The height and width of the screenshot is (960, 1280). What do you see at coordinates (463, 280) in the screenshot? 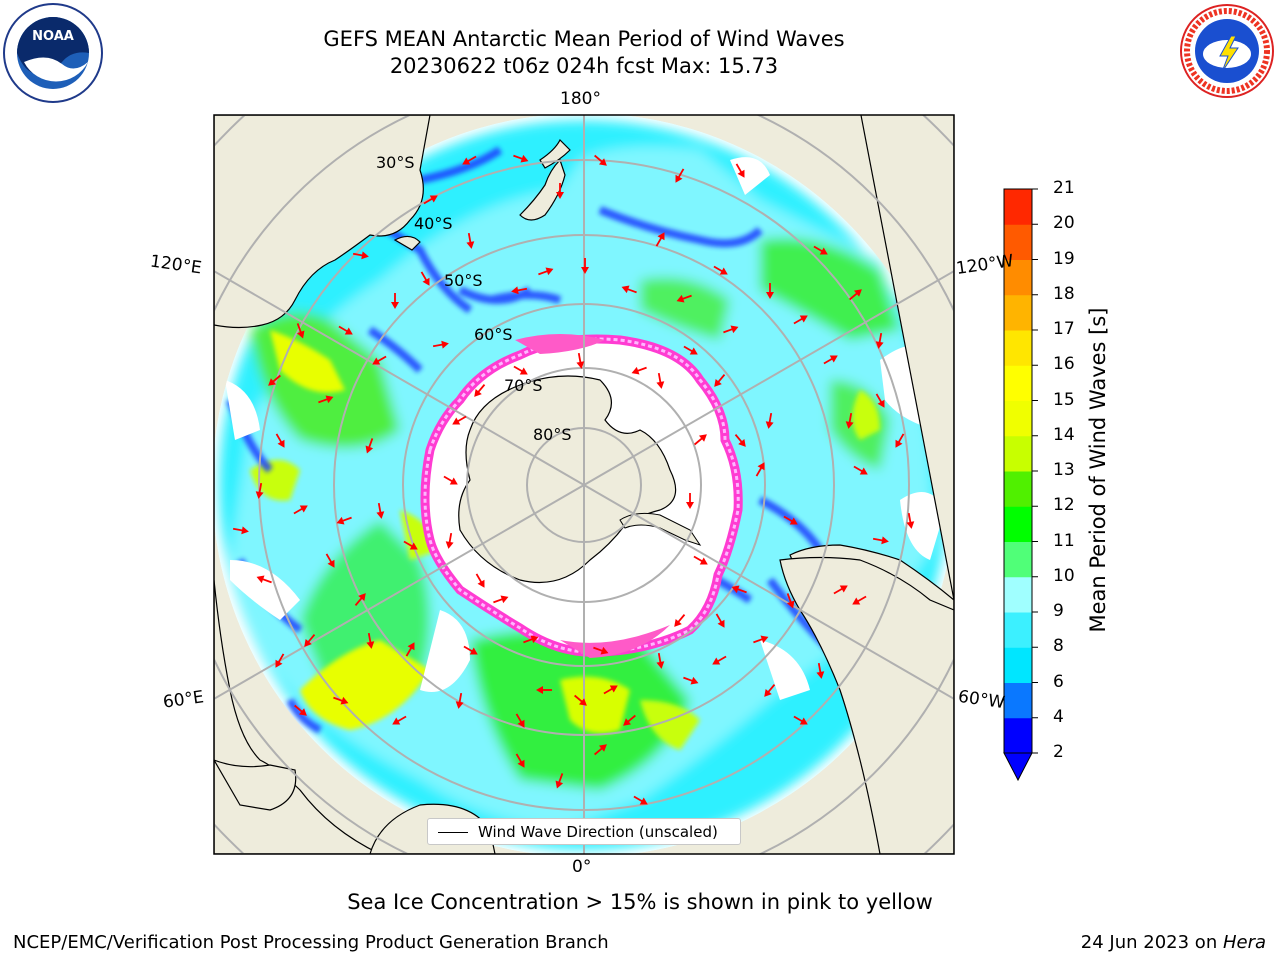
I see `lat-label-50s: 50°S` at bounding box center [463, 280].